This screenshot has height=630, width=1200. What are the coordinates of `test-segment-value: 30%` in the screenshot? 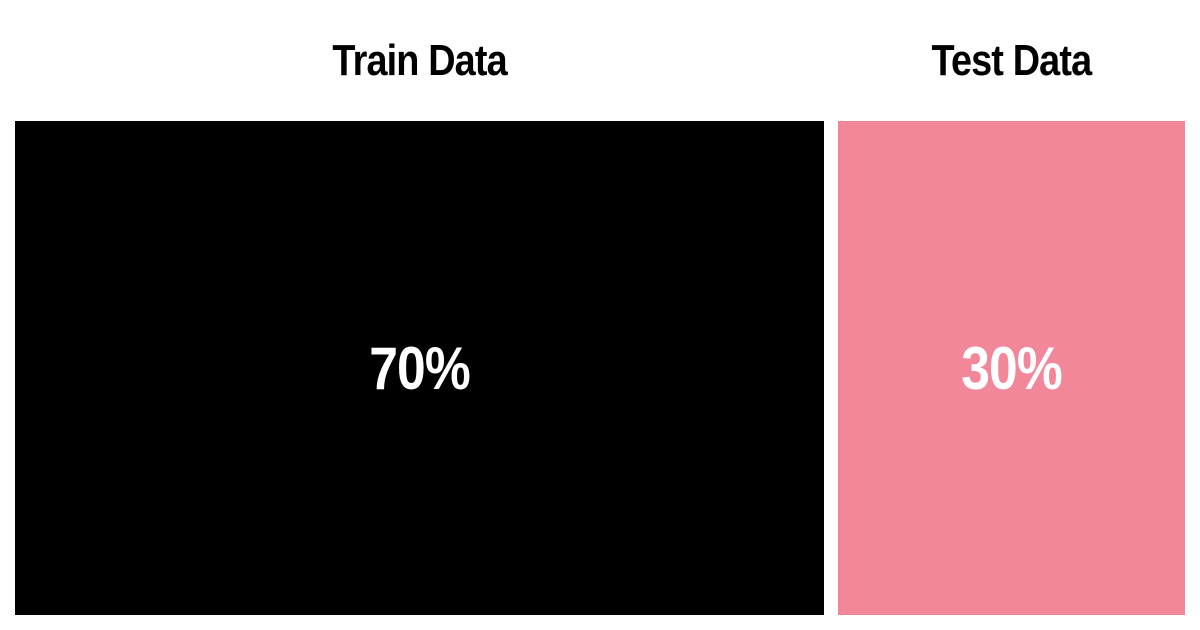 It's located at (1012, 368).